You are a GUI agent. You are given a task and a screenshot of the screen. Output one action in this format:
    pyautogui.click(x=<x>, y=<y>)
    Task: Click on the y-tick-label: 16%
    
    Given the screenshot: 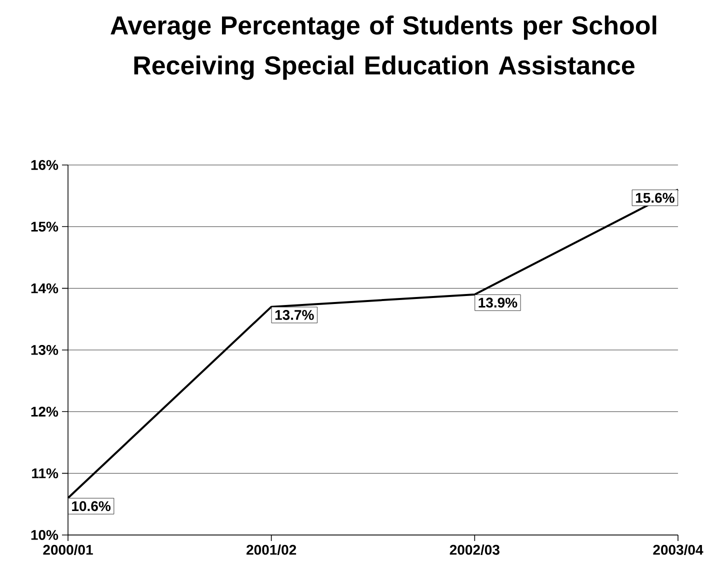 What is the action you would take?
    pyautogui.click(x=44, y=165)
    